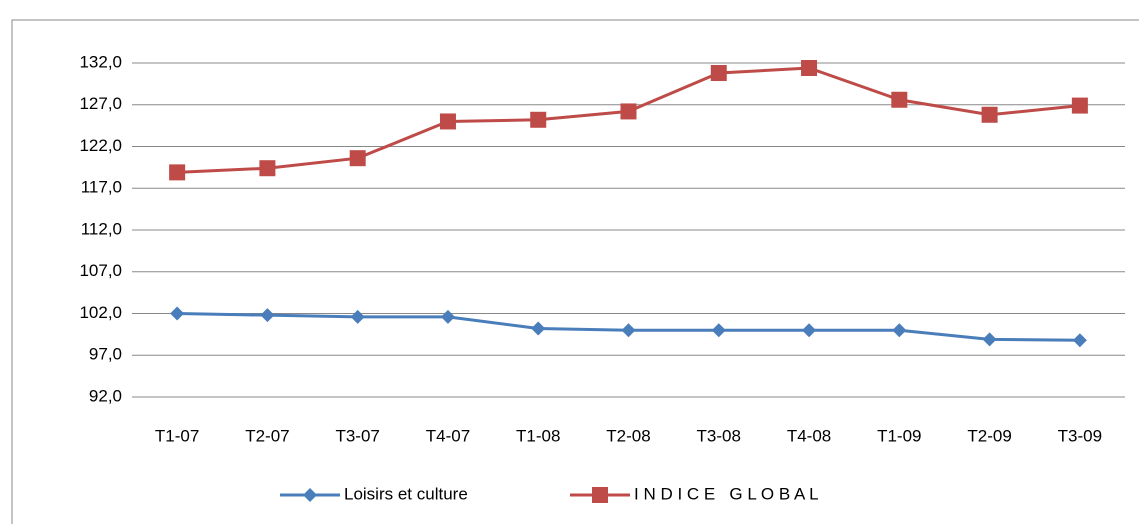  I want to click on x-tick-label: T2-07, so click(267, 435).